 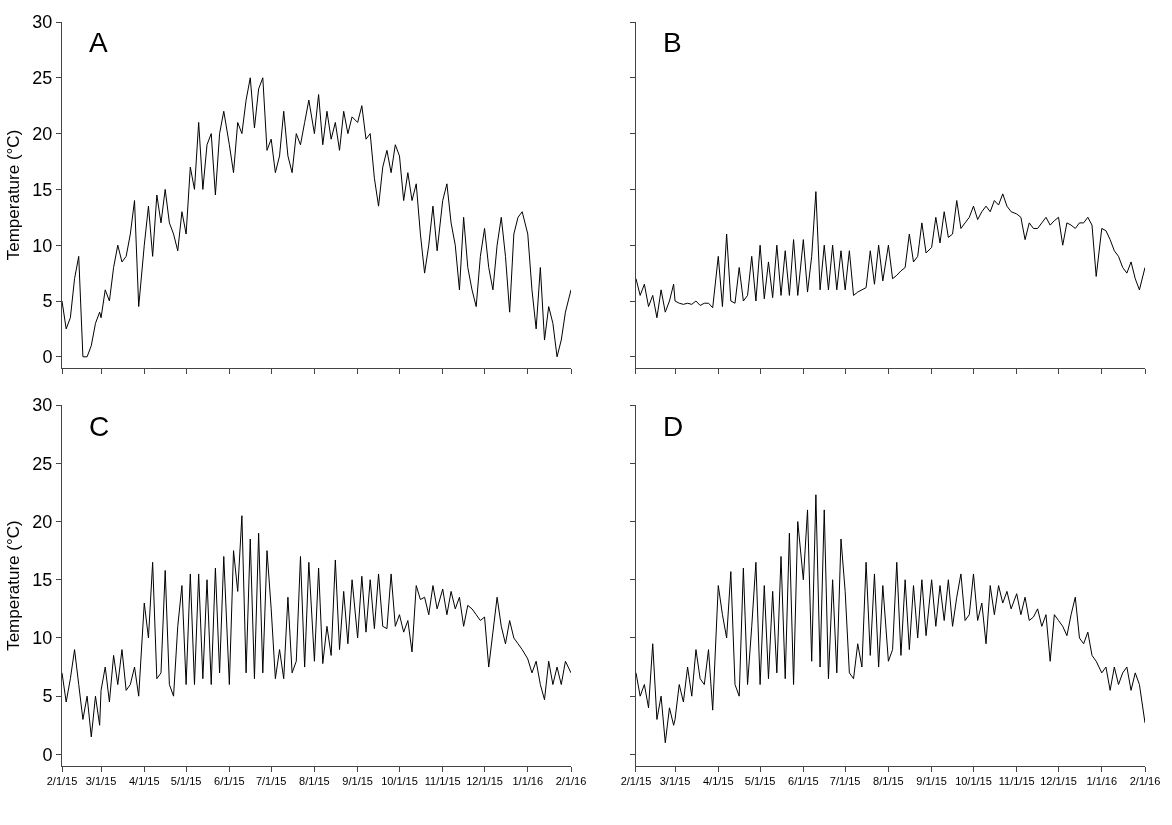 I want to click on annotation: C, so click(x=99, y=426).